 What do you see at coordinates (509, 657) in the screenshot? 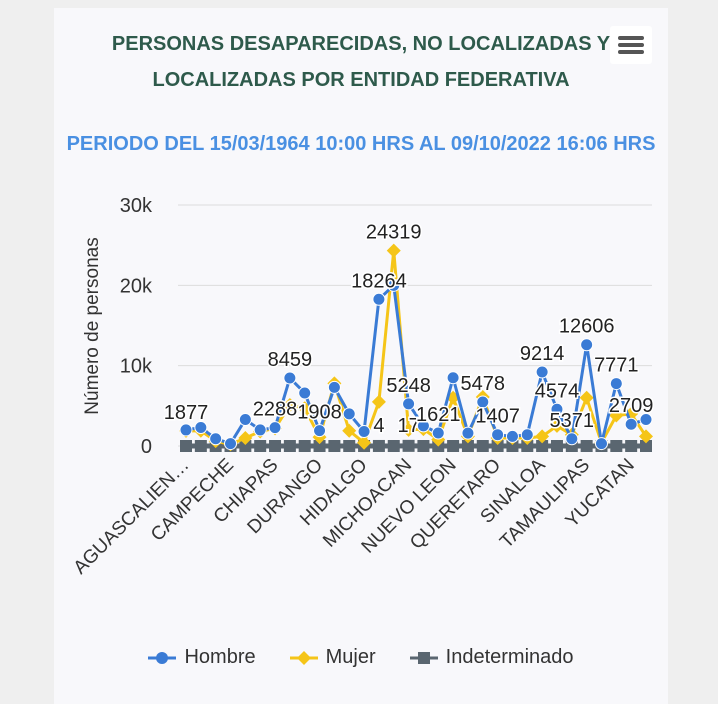
I see `legend-label-indeterminado: Indeterminado` at bounding box center [509, 657].